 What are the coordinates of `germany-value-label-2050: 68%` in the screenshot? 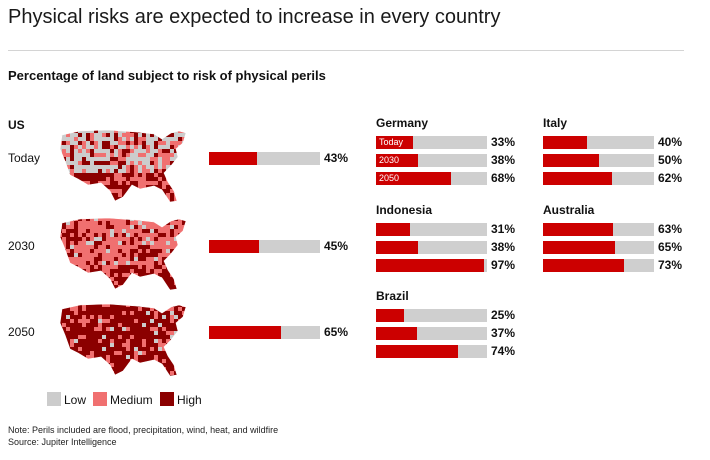 It's located at (503, 178).